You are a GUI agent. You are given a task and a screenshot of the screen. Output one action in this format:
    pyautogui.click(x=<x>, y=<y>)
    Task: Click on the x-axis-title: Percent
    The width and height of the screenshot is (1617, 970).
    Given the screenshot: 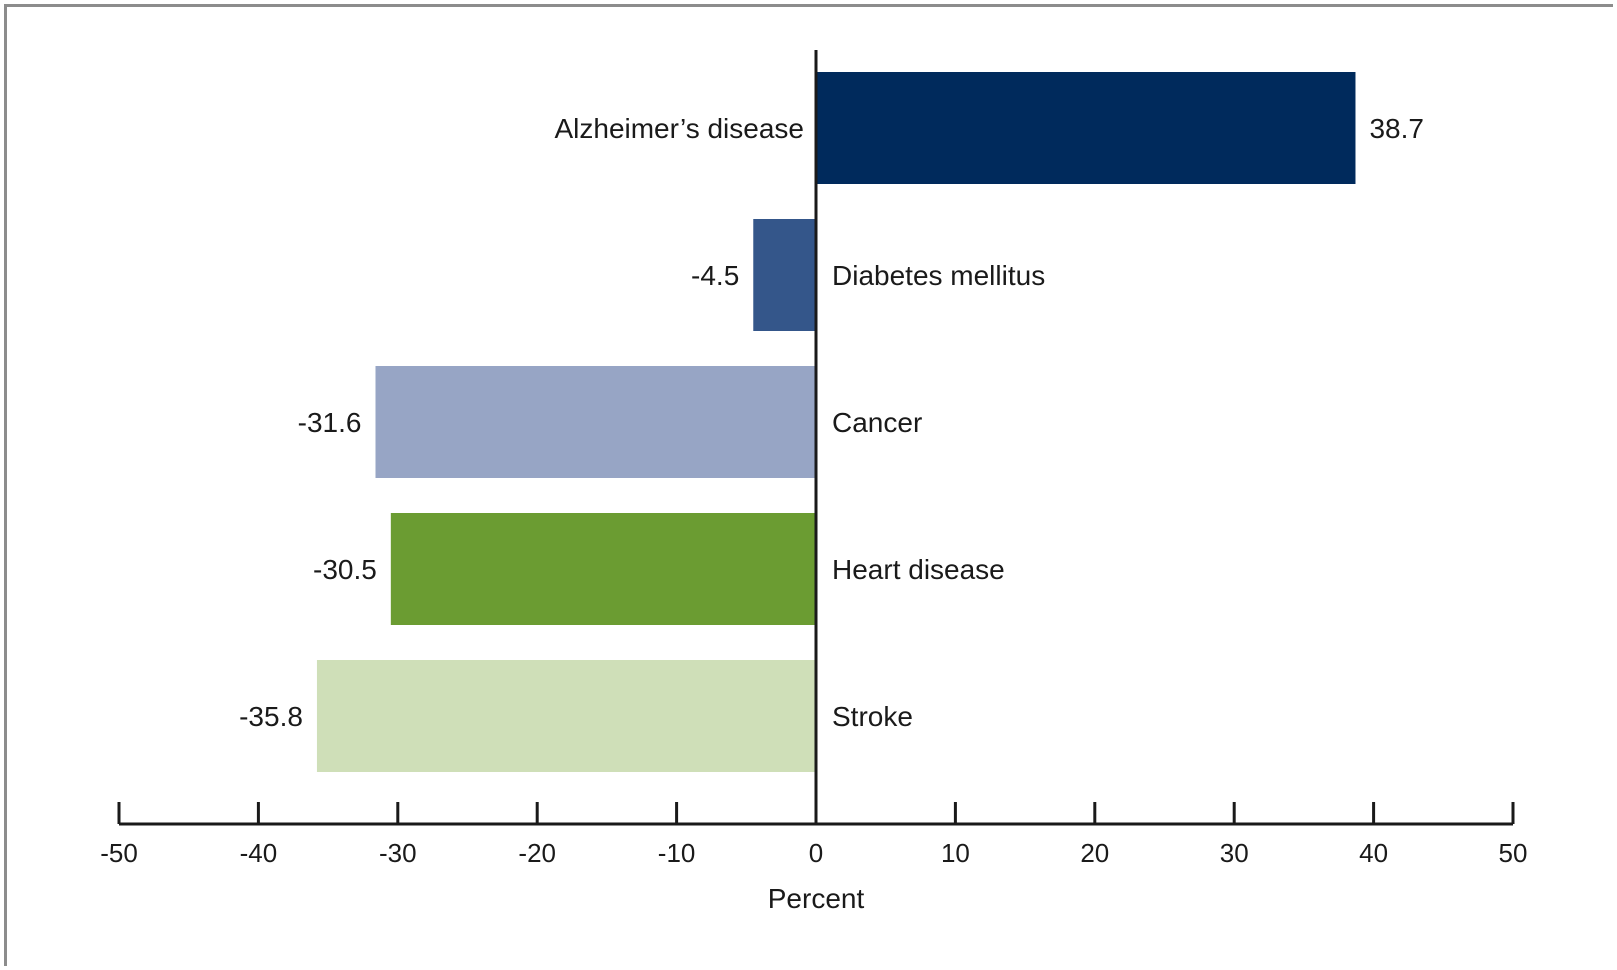 What is the action you would take?
    pyautogui.click(x=816, y=898)
    